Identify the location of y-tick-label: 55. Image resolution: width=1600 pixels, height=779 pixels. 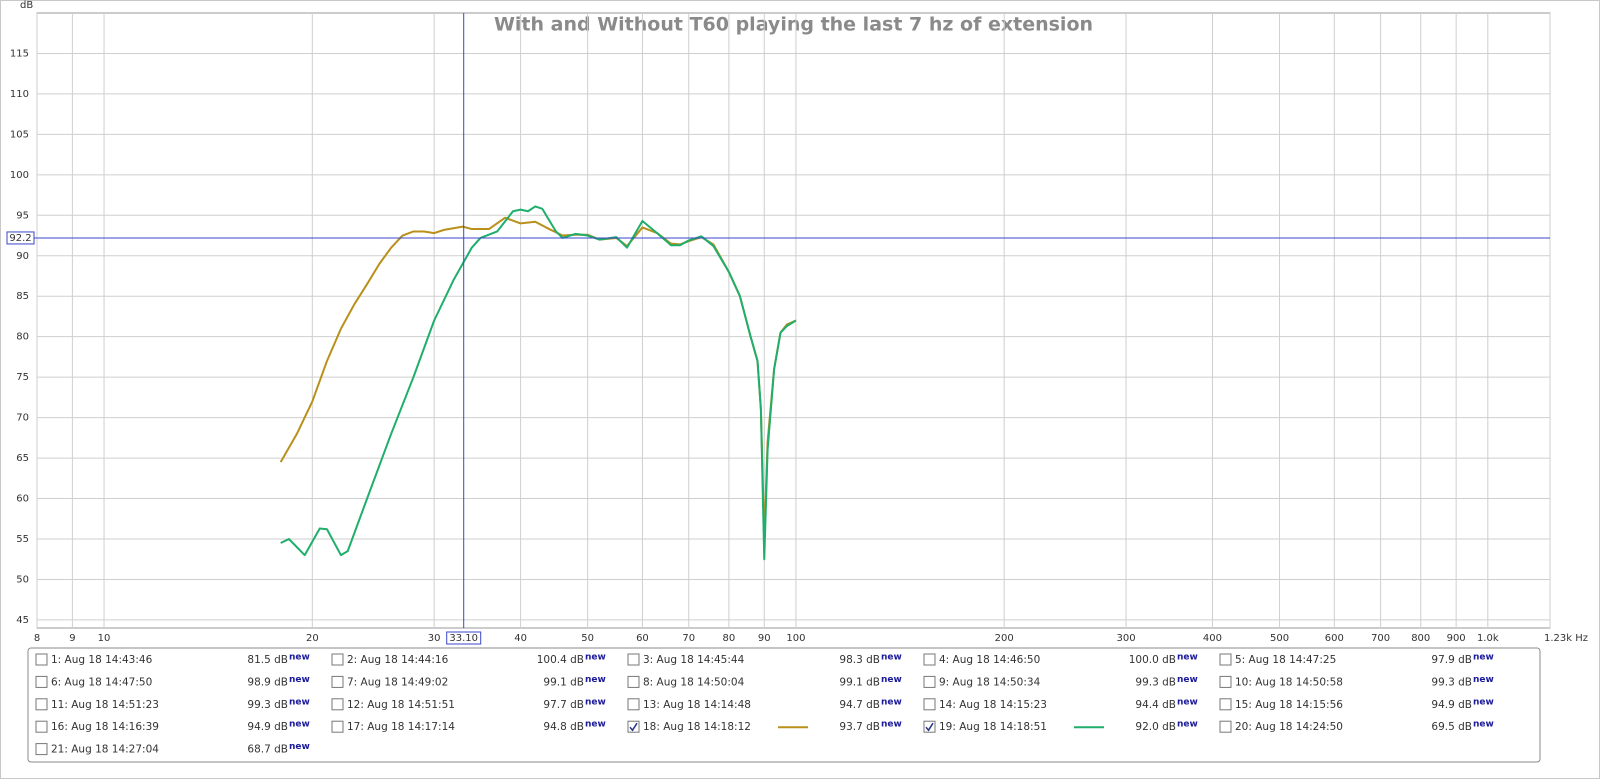
(22, 539).